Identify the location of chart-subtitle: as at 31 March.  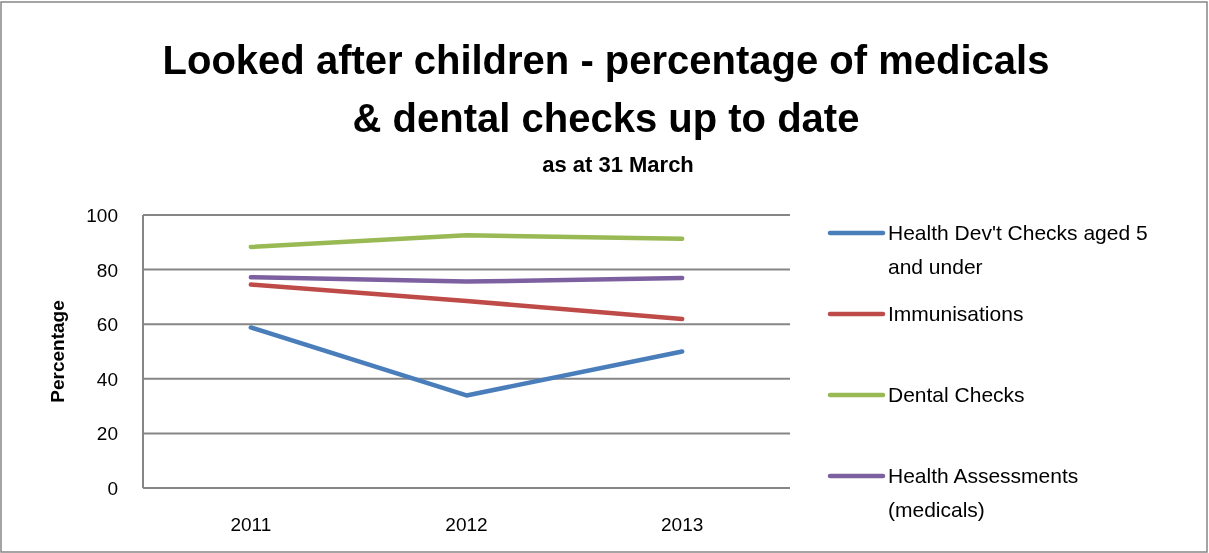
(618, 164).